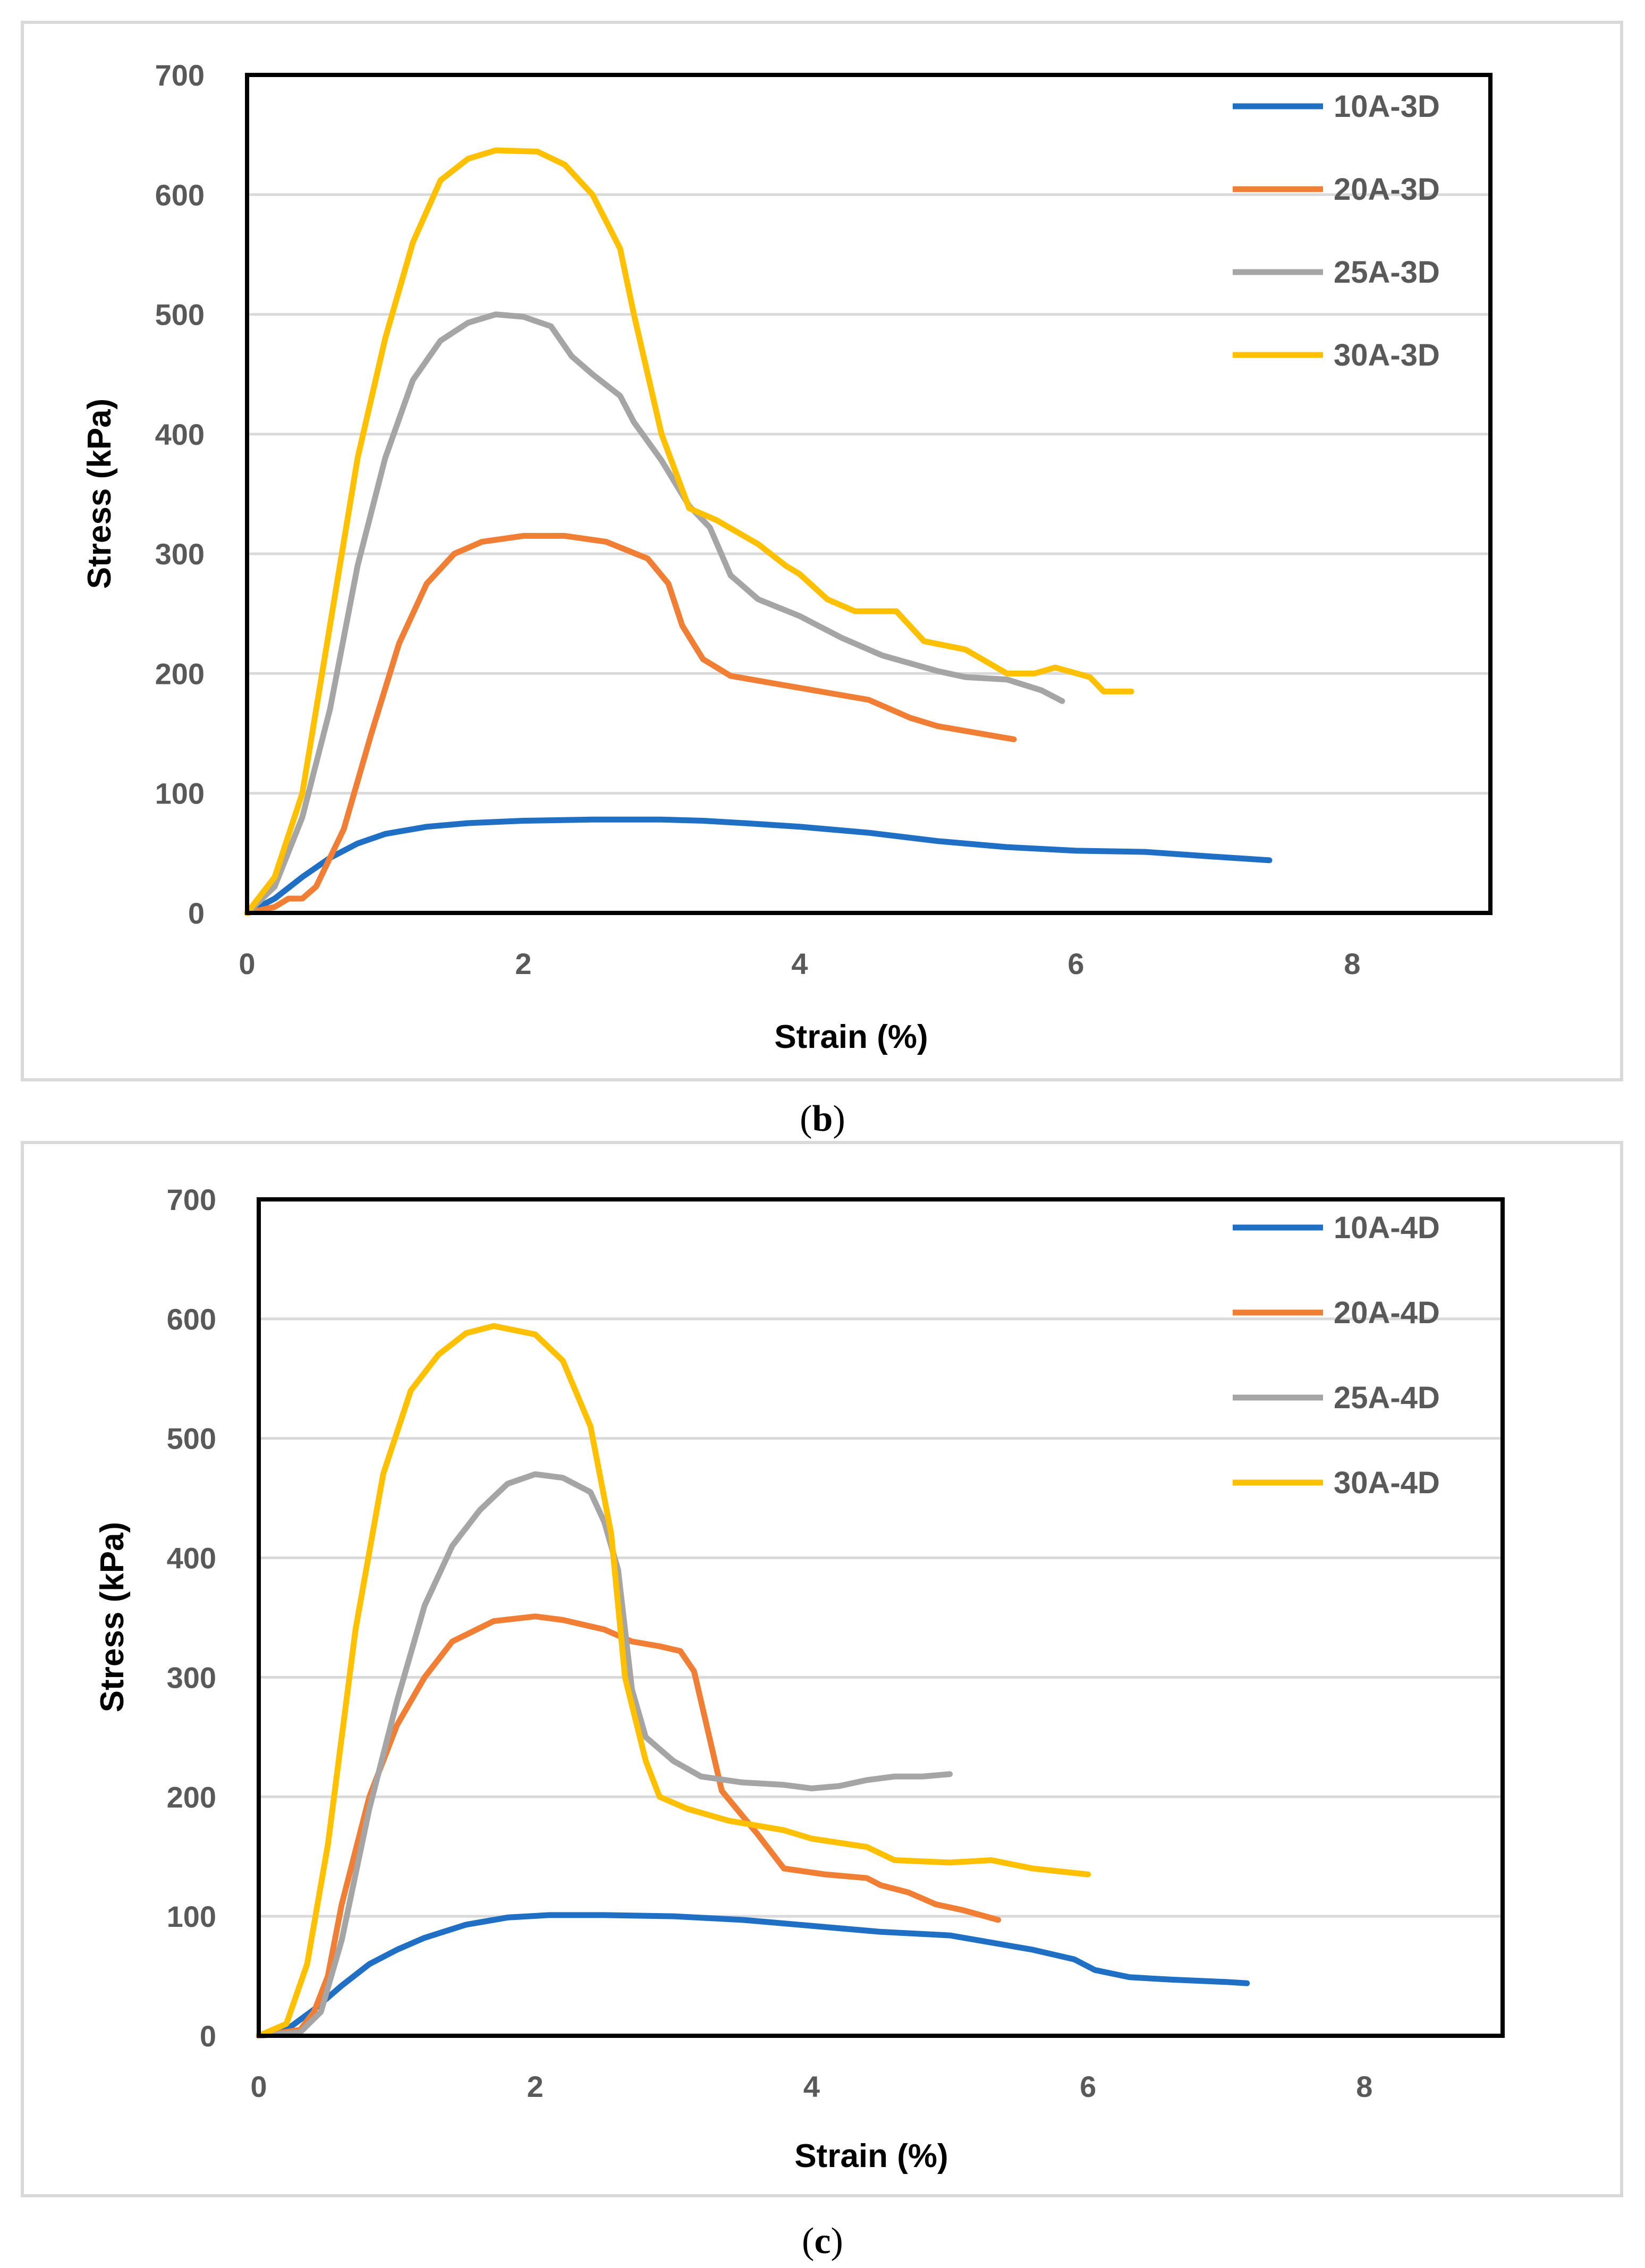  What do you see at coordinates (99, 494) in the screenshot?
I see `chart-b-y-axis-title: Stress (kPa)` at bounding box center [99, 494].